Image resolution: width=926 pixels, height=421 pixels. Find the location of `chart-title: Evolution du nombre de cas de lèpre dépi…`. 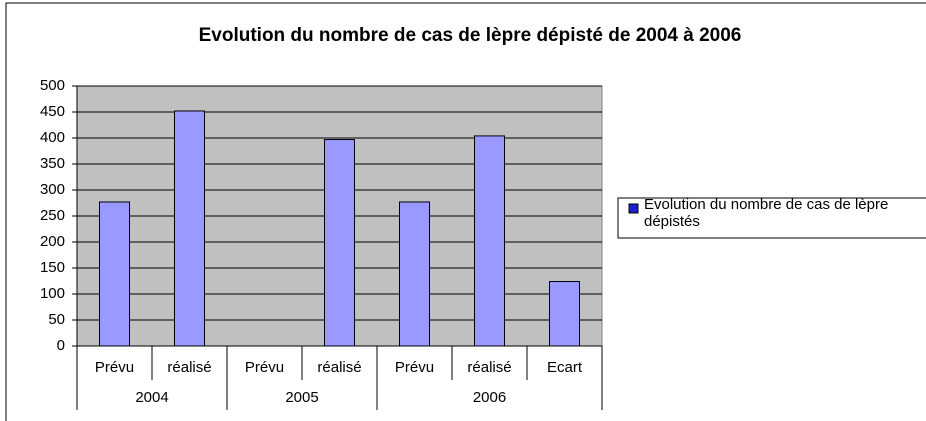

chart-title: Evolution du nombre de cas de lèpre dépi… is located at coordinates (470, 35).